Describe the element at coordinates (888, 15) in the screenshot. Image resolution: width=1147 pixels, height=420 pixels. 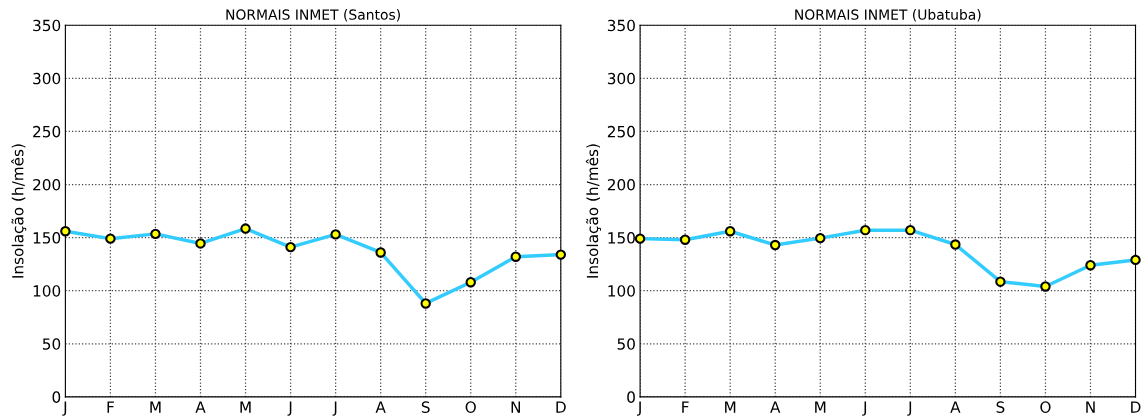
I see `chart-title: NORMAIS INMET (Ubatuba)` at that location.